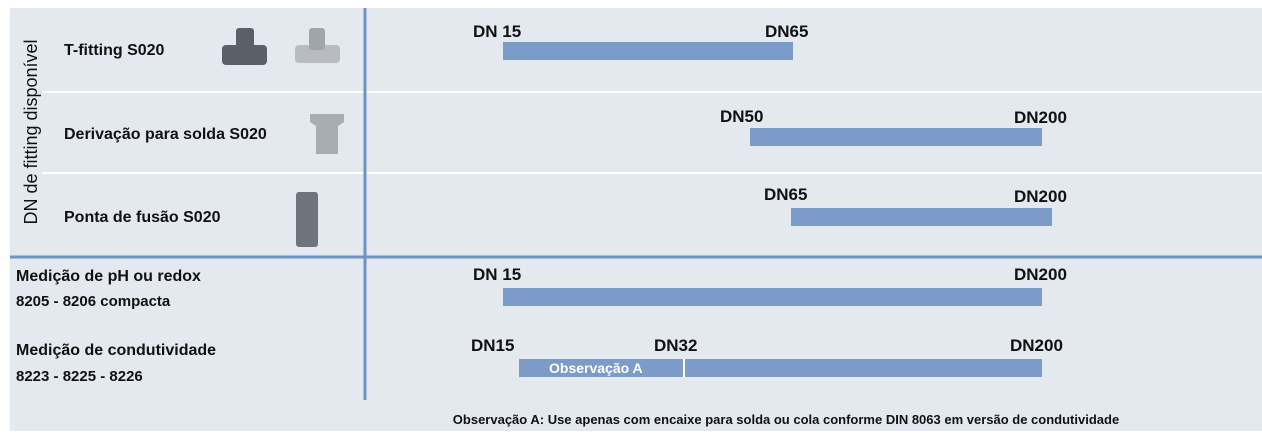  Describe the element at coordinates (116, 350) in the screenshot. I see `row-label: Medição de condutividade` at that location.